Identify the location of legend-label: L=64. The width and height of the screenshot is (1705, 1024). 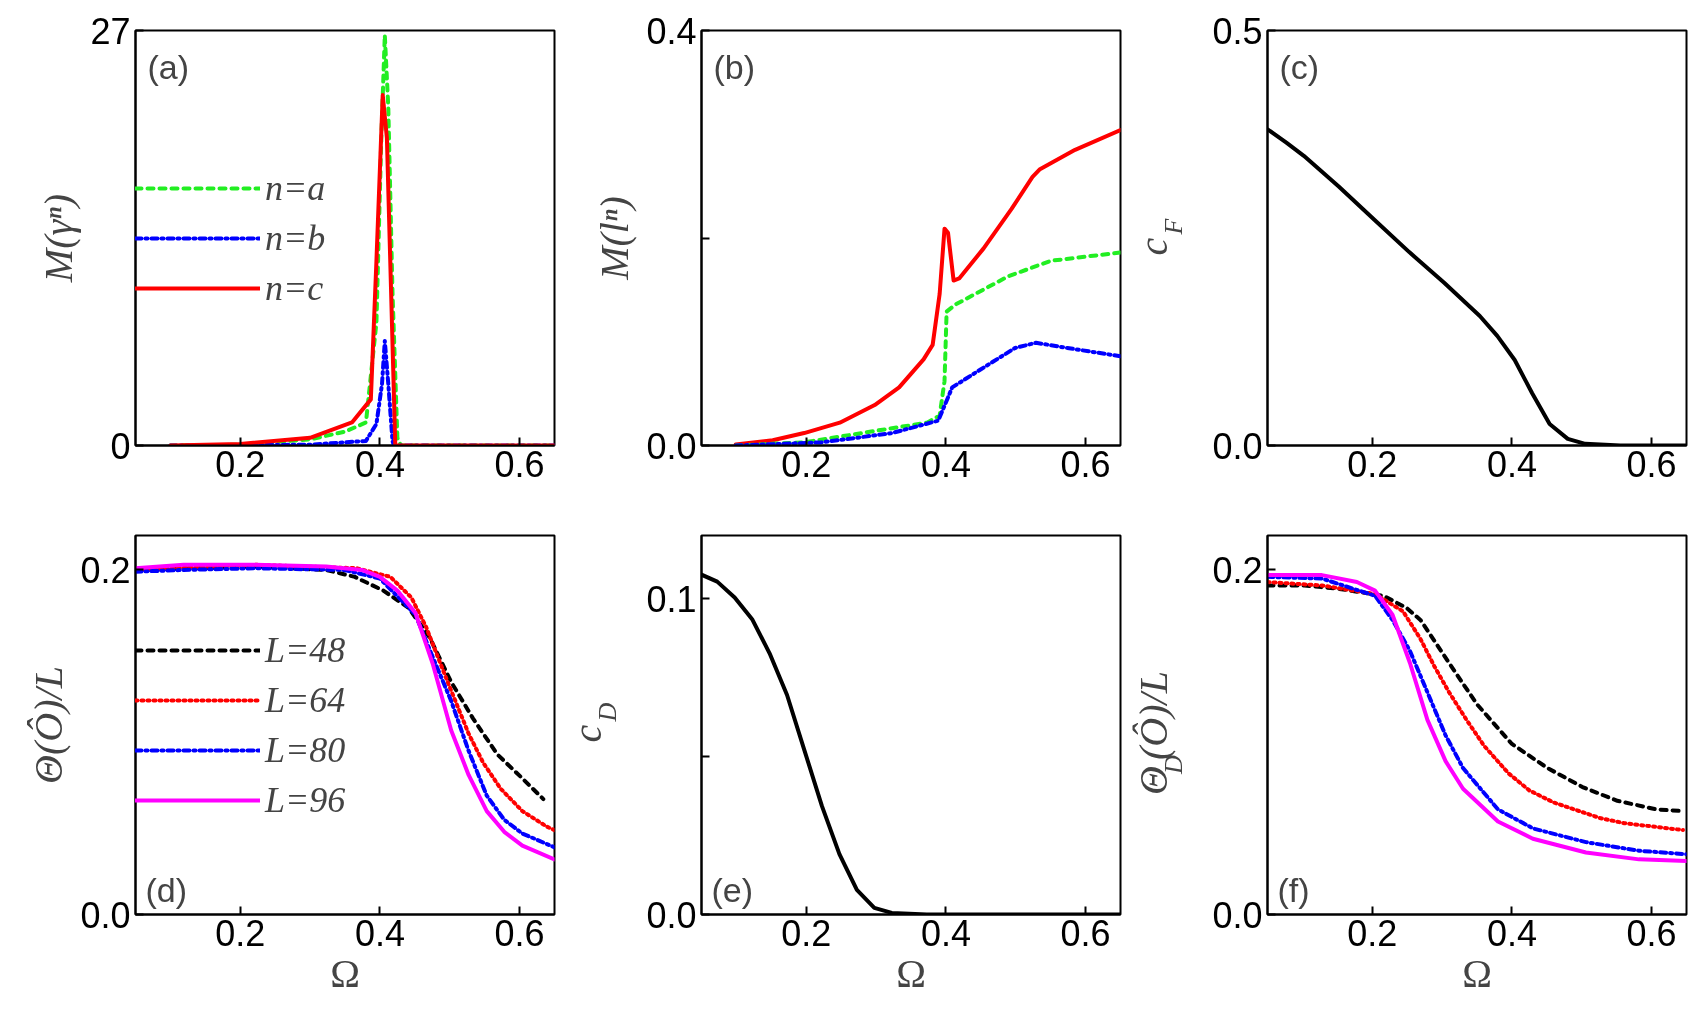
(305, 699).